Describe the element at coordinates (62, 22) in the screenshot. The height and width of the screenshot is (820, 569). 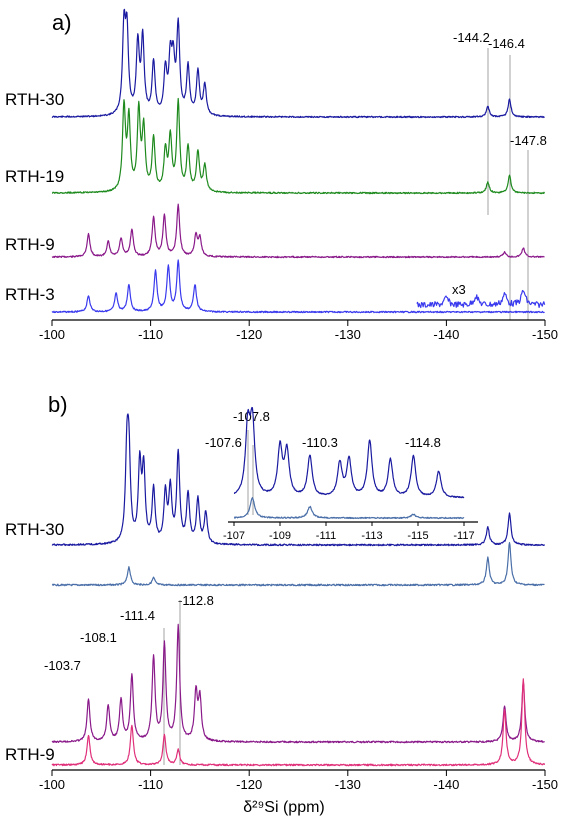
I see `panel-a-label: a)` at that location.